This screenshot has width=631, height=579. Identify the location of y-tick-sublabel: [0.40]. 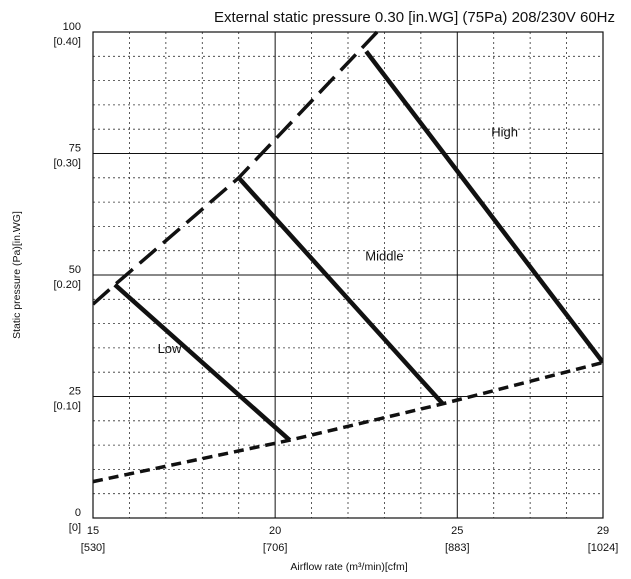
(67, 42).